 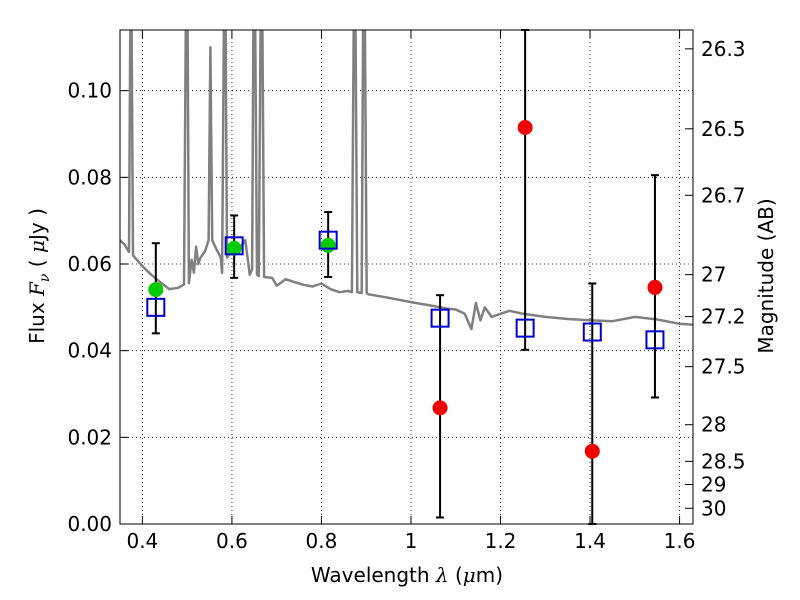 What do you see at coordinates (501, 541) in the screenshot?
I see `x-tick-label: 1.2` at bounding box center [501, 541].